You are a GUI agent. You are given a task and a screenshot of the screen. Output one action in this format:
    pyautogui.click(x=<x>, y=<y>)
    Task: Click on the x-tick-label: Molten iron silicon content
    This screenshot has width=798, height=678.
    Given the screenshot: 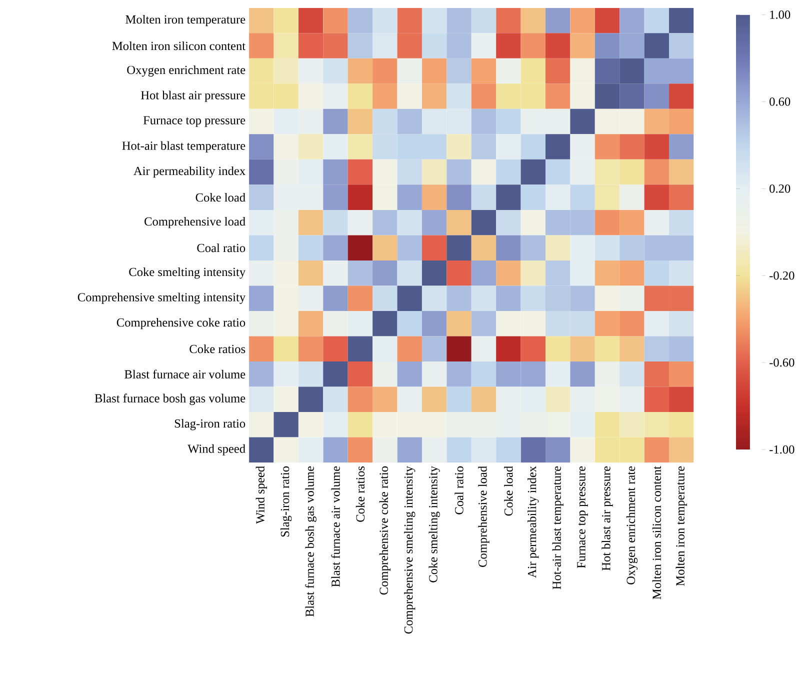 What is the action you would take?
    pyautogui.click(x=656, y=533)
    